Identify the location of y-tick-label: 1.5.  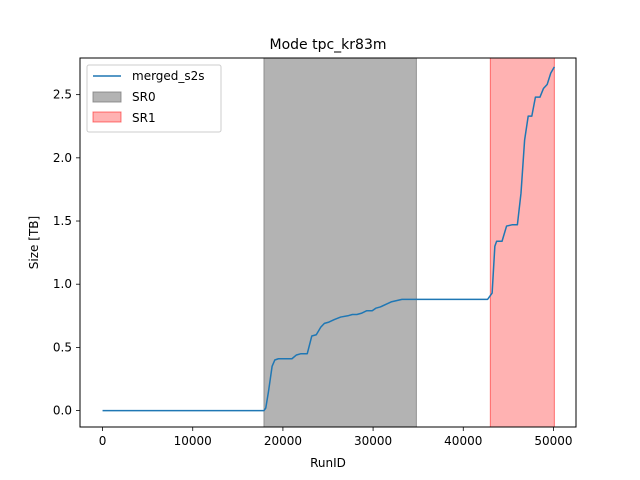
(62, 221).